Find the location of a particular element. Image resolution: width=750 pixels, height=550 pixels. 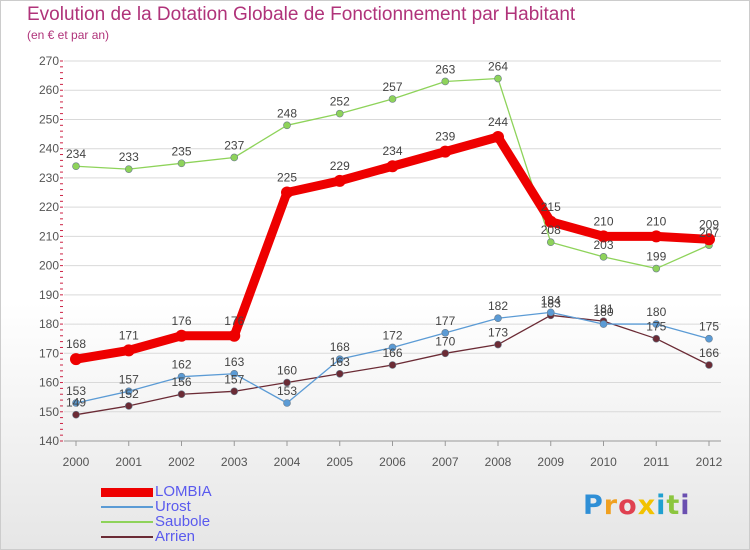

x-tick-label: 2009 is located at coordinates (550, 462).